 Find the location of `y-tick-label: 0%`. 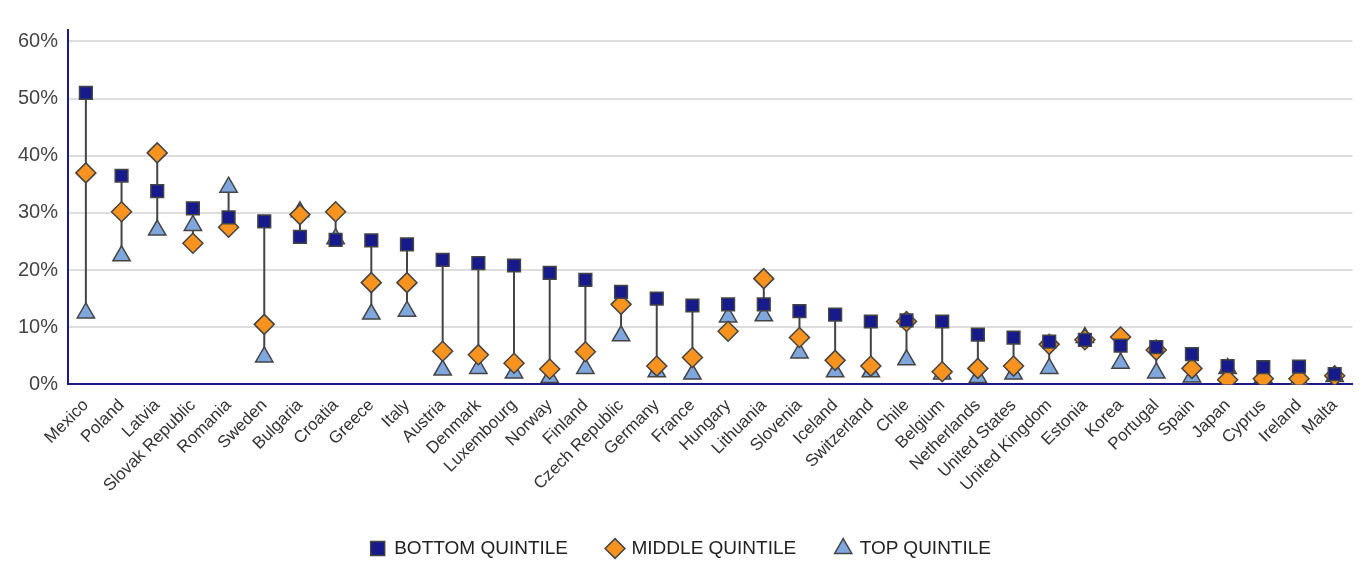

y-tick-label: 0% is located at coordinates (44, 382).